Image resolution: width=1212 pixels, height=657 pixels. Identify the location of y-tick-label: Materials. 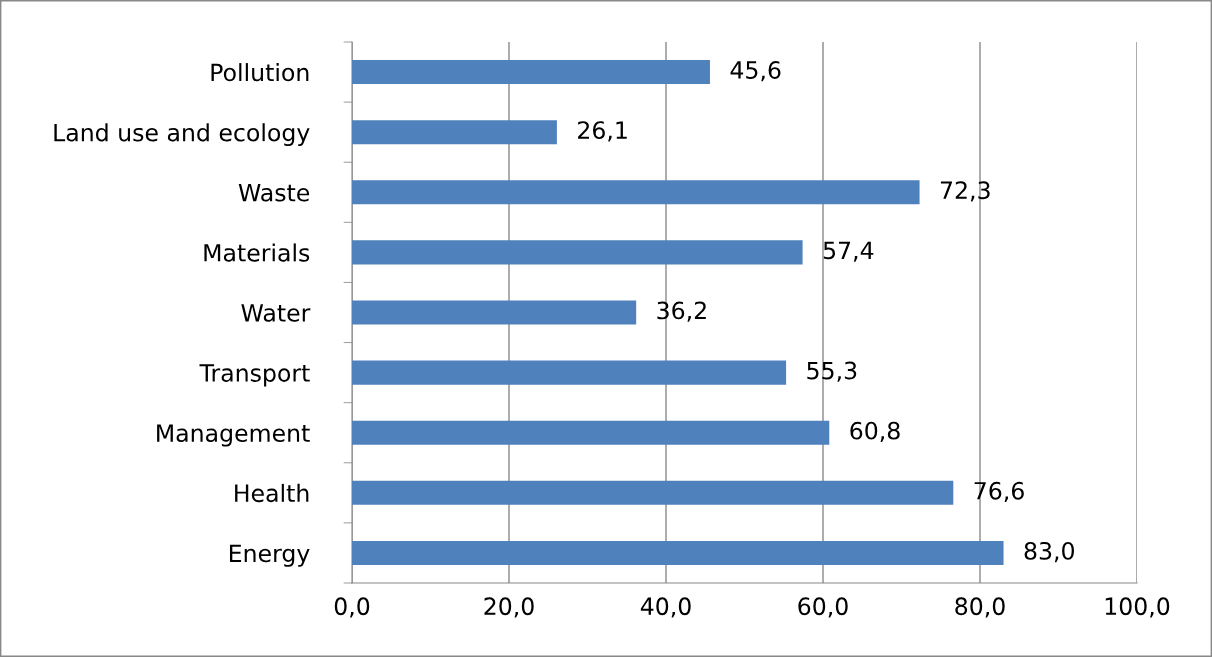
(257, 252).